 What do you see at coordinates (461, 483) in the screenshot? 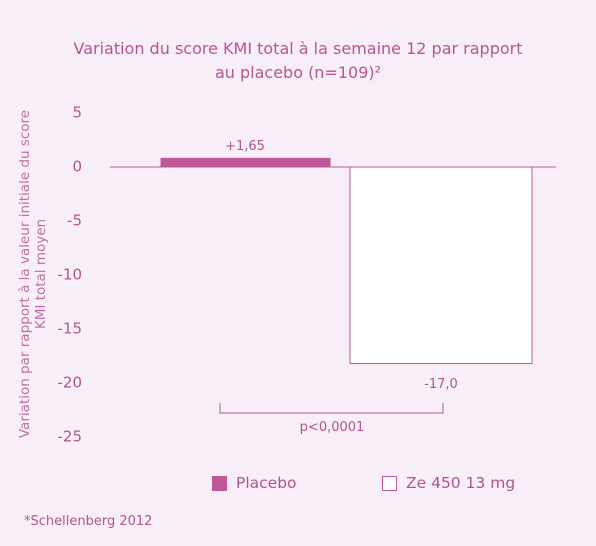
I see `legend-label-ze: Ze 450 13 mg` at bounding box center [461, 483].